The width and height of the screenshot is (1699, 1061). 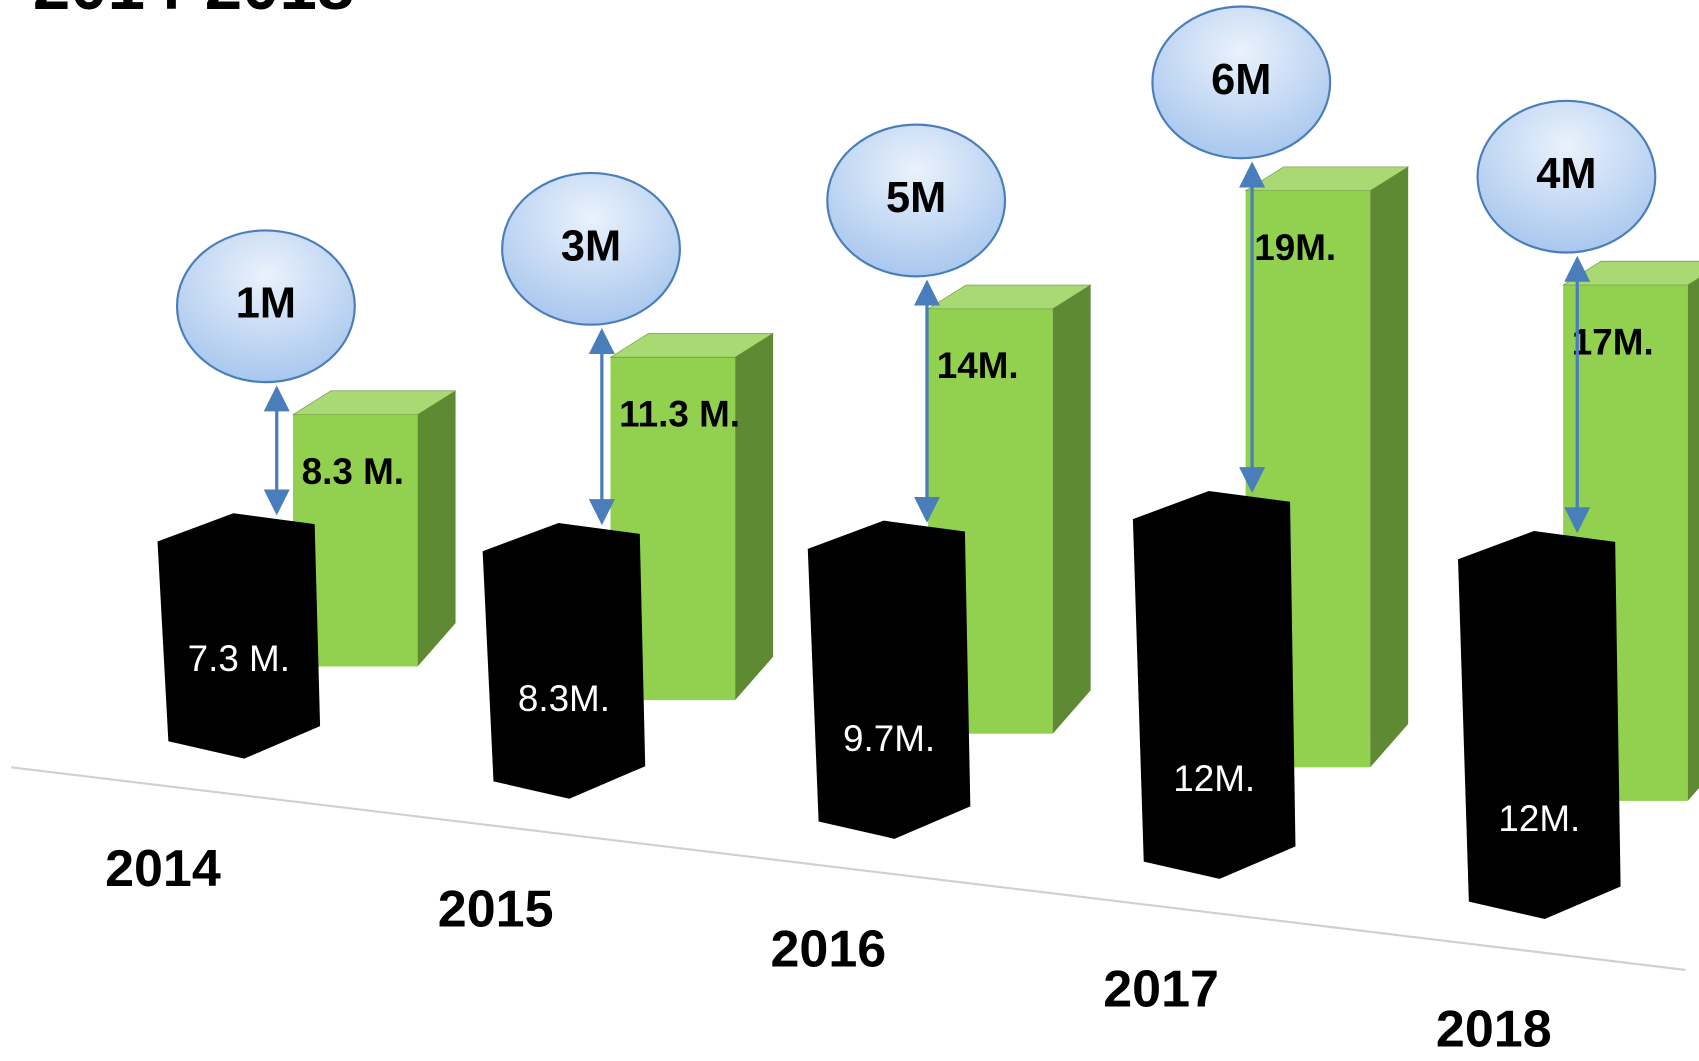 I want to click on value-label: 8.3M., so click(x=564, y=698).